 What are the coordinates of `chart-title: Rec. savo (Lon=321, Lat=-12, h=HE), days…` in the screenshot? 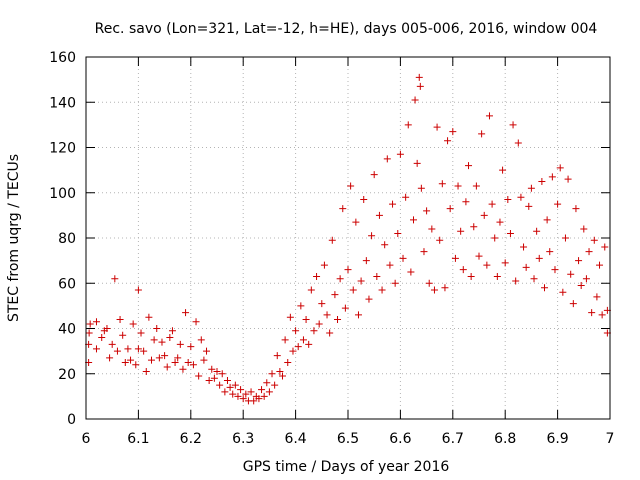 It's located at (346, 29).